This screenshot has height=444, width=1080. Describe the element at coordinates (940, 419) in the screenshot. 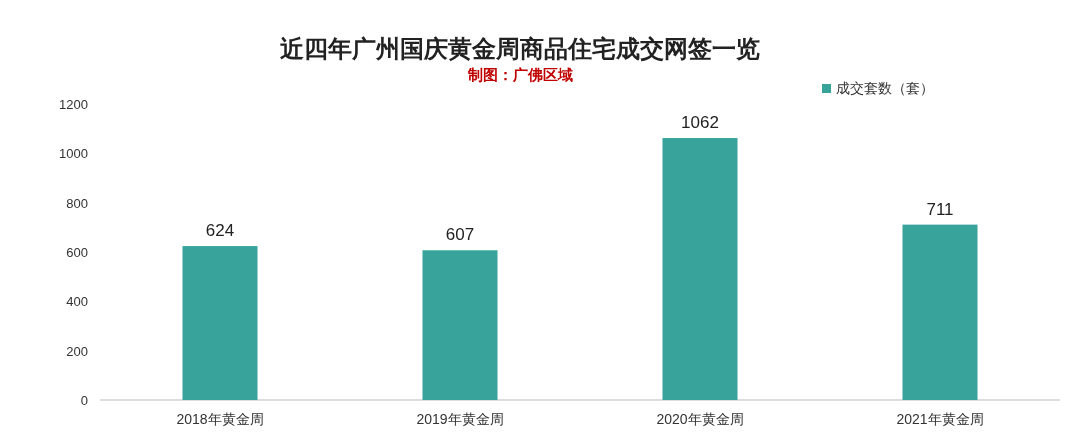

I see `x-tick-label: 2021年黄金周` at that location.